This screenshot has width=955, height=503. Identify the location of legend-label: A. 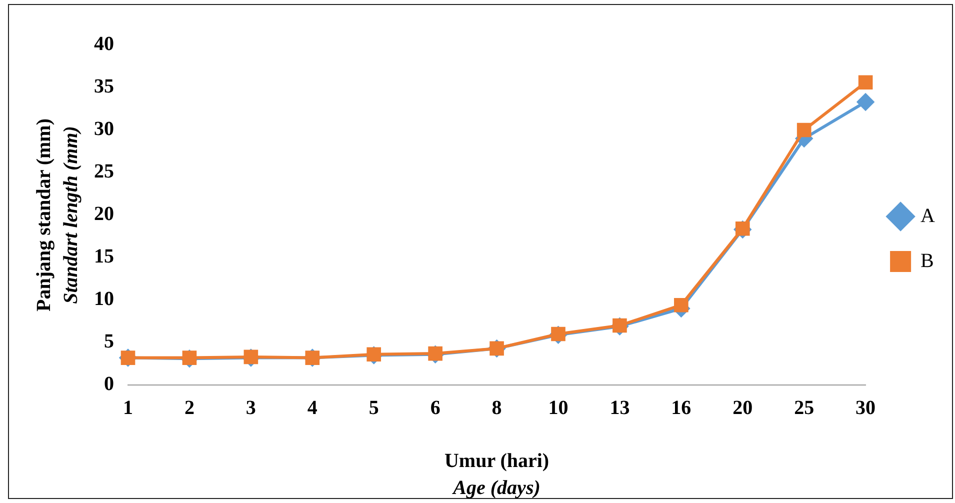
(928, 215).